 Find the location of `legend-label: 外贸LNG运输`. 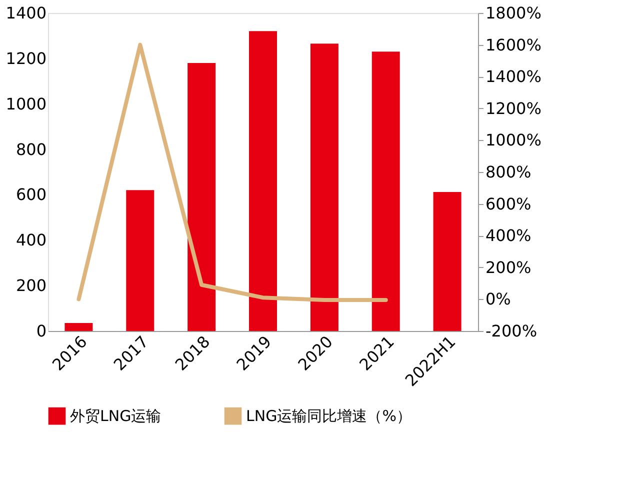

legend-label: 外贸LNG运输 is located at coordinates (116, 416).